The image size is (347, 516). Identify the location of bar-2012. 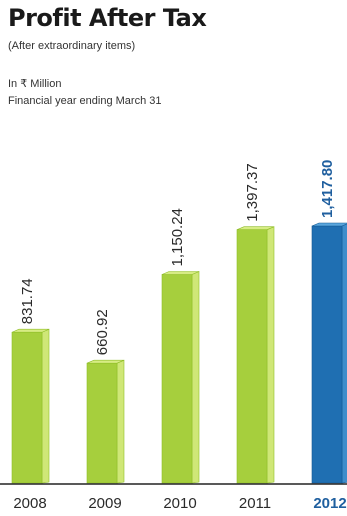
(329, 353).